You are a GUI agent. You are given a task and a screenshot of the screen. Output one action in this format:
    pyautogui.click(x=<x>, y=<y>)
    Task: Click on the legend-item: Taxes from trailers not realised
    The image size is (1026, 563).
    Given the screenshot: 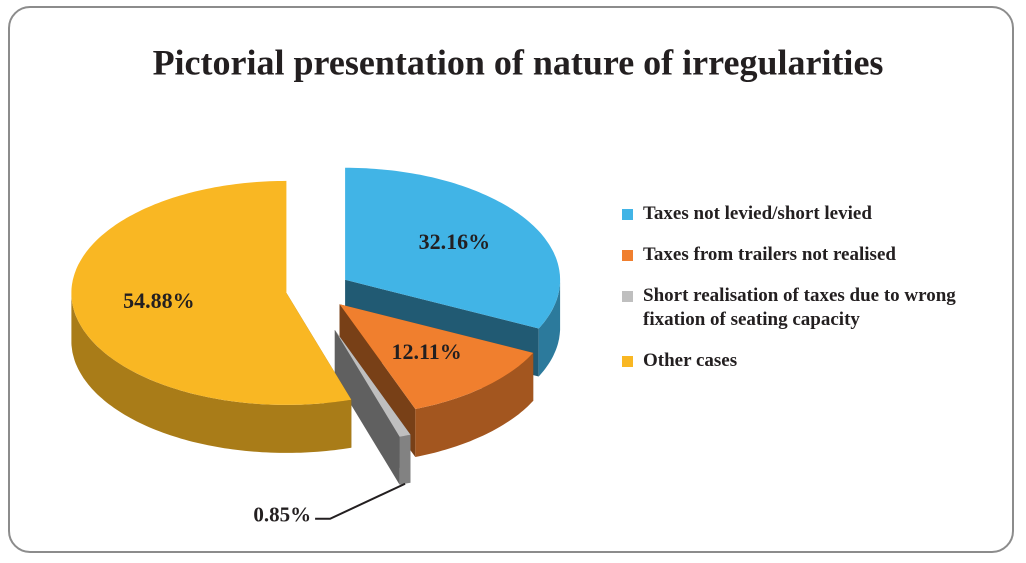 What is the action you would take?
    pyautogui.click(x=812, y=255)
    